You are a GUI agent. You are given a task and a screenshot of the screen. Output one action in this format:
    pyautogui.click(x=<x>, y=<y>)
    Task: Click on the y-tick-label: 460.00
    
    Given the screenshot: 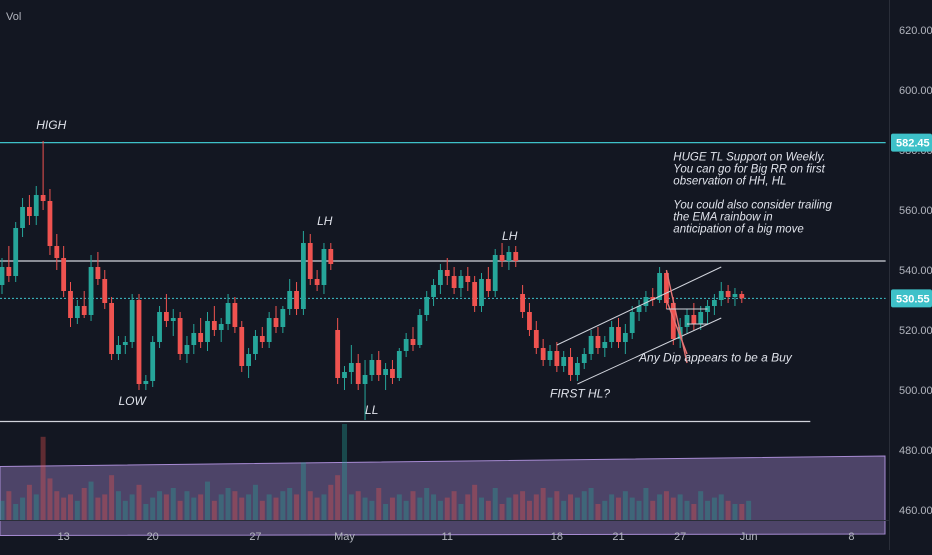 What is the action you would take?
    pyautogui.click(x=915, y=511)
    